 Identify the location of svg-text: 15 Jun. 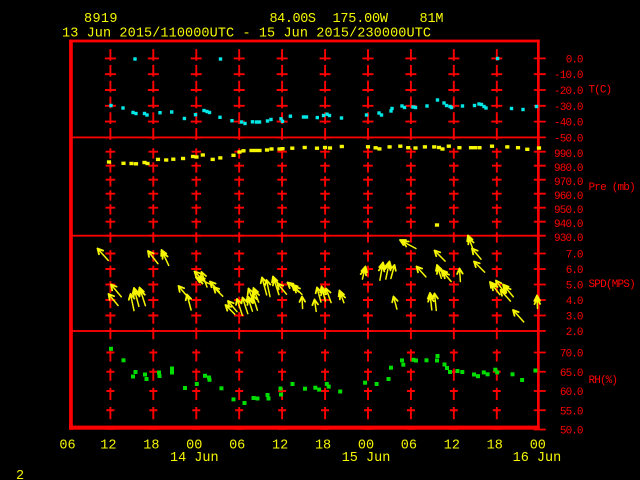
(366, 458).